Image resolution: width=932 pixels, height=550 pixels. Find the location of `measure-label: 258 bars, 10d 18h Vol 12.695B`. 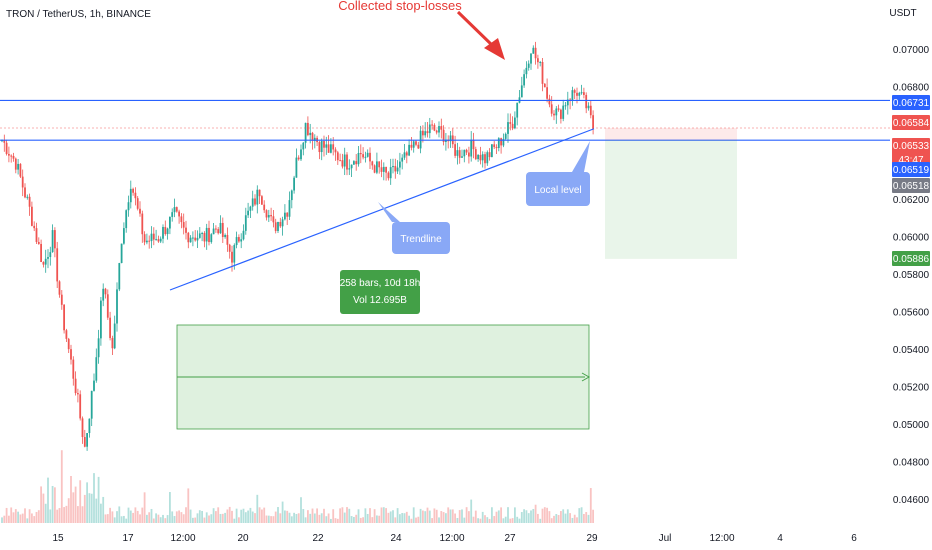

measure-label: 258 bars, 10d 18h Vol 12.695B is located at coordinates (380, 292).